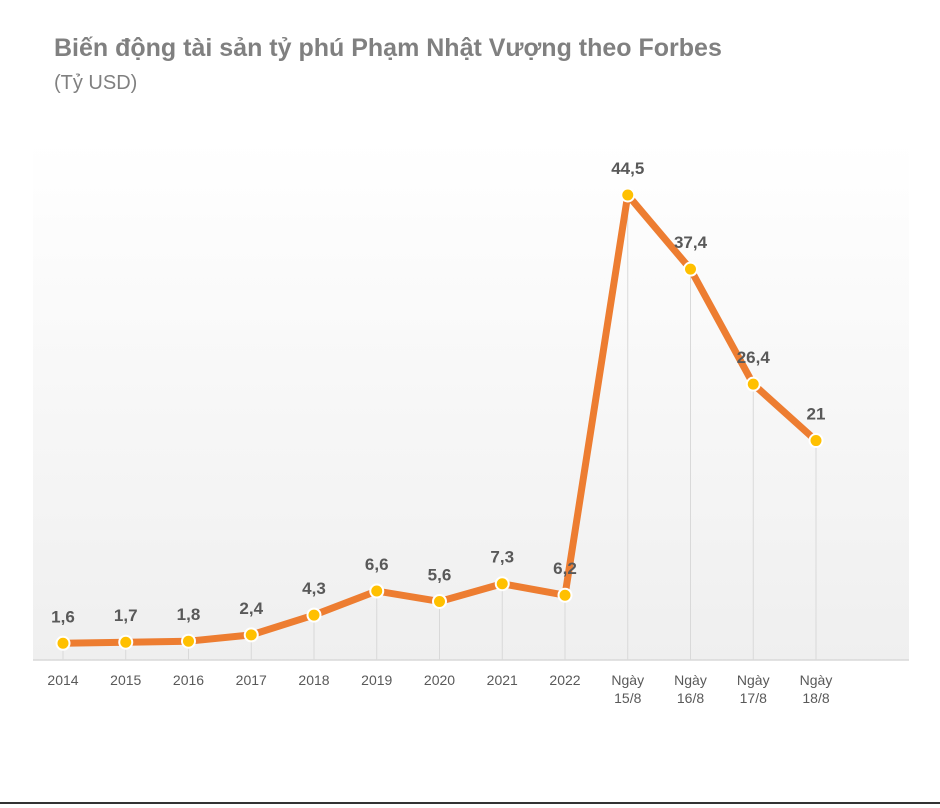 The image size is (940, 808). What do you see at coordinates (564, 680) in the screenshot?
I see `x-tick-label: 2022` at bounding box center [564, 680].